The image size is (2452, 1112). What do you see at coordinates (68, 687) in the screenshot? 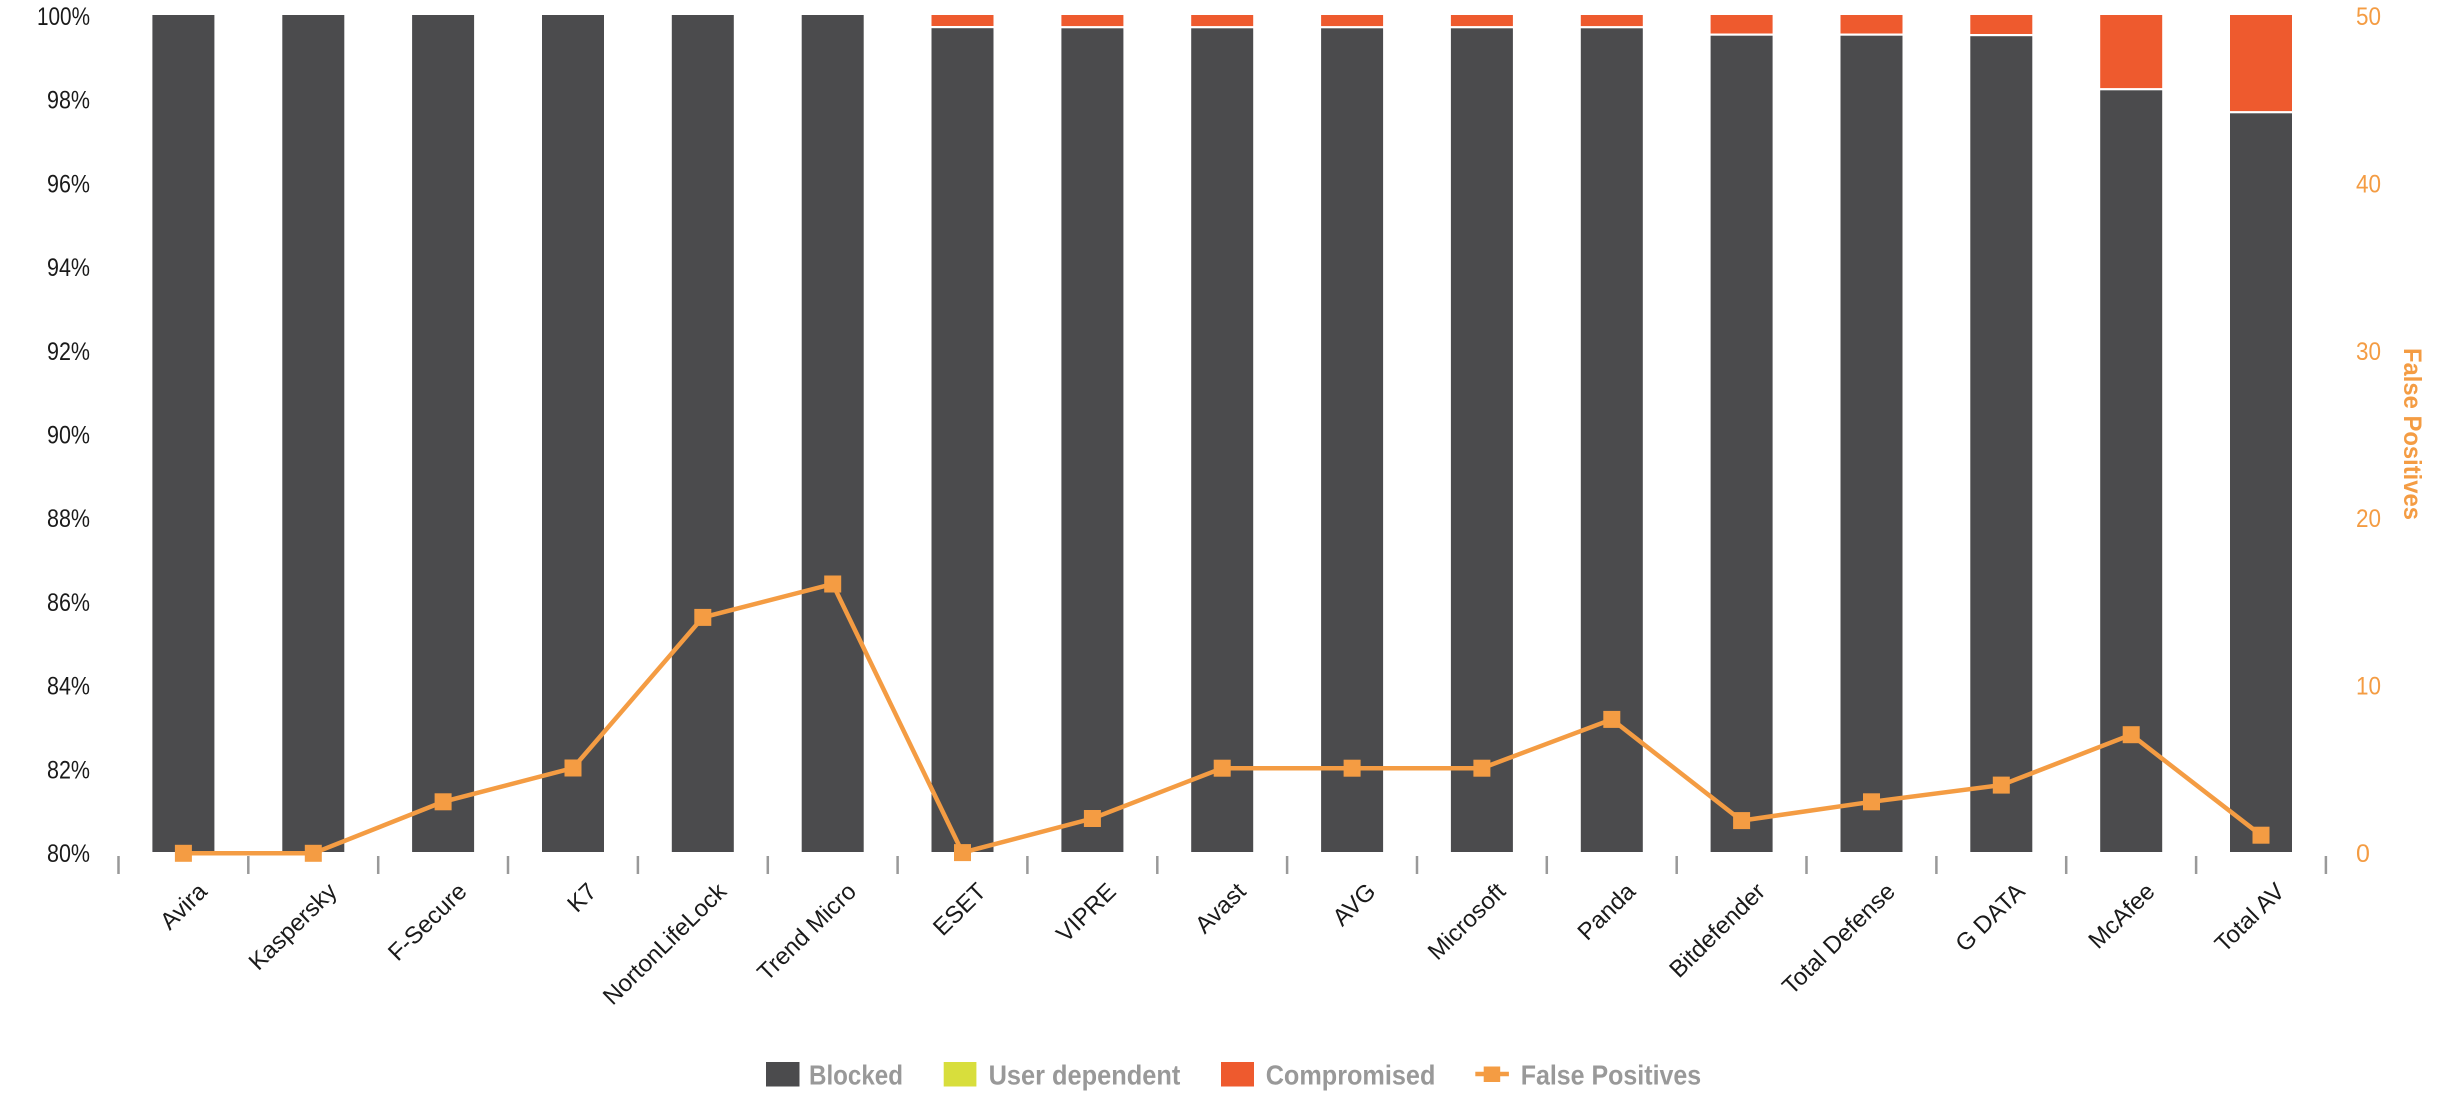
I see `svg-text: 84%` at bounding box center [68, 687].